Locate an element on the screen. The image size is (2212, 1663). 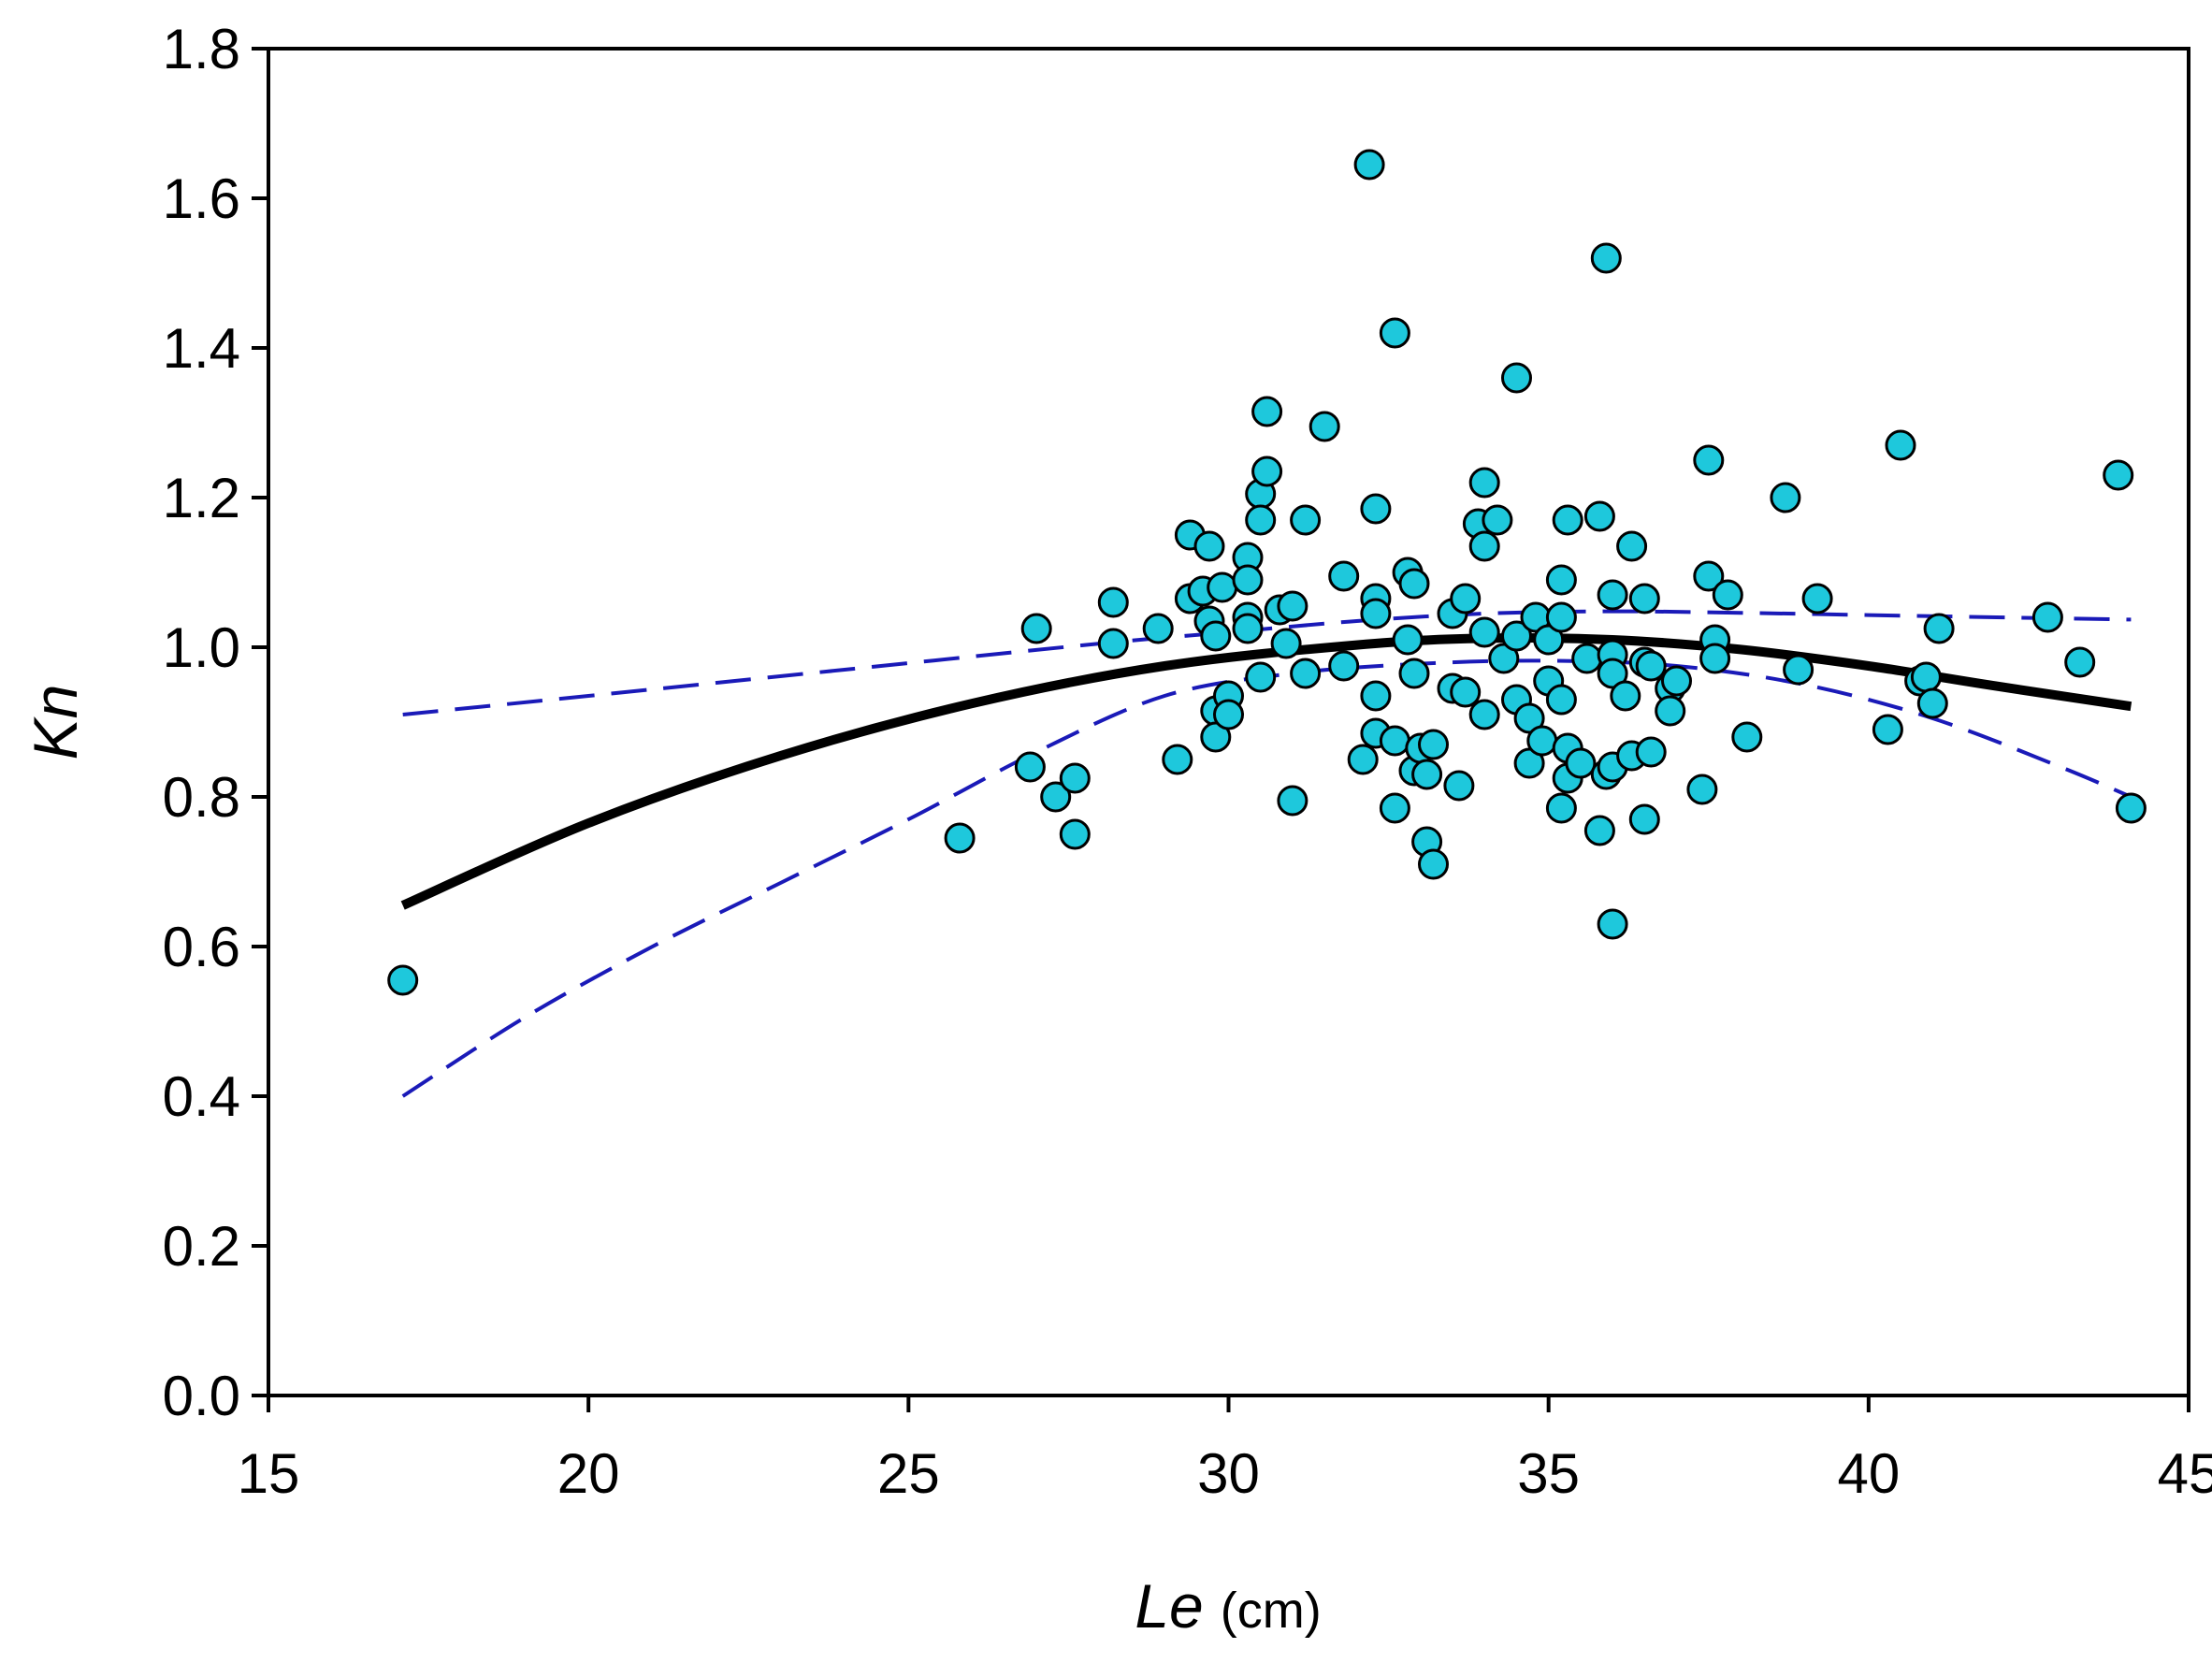
x-tick-label: 25 is located at coordinates (909, 1473).